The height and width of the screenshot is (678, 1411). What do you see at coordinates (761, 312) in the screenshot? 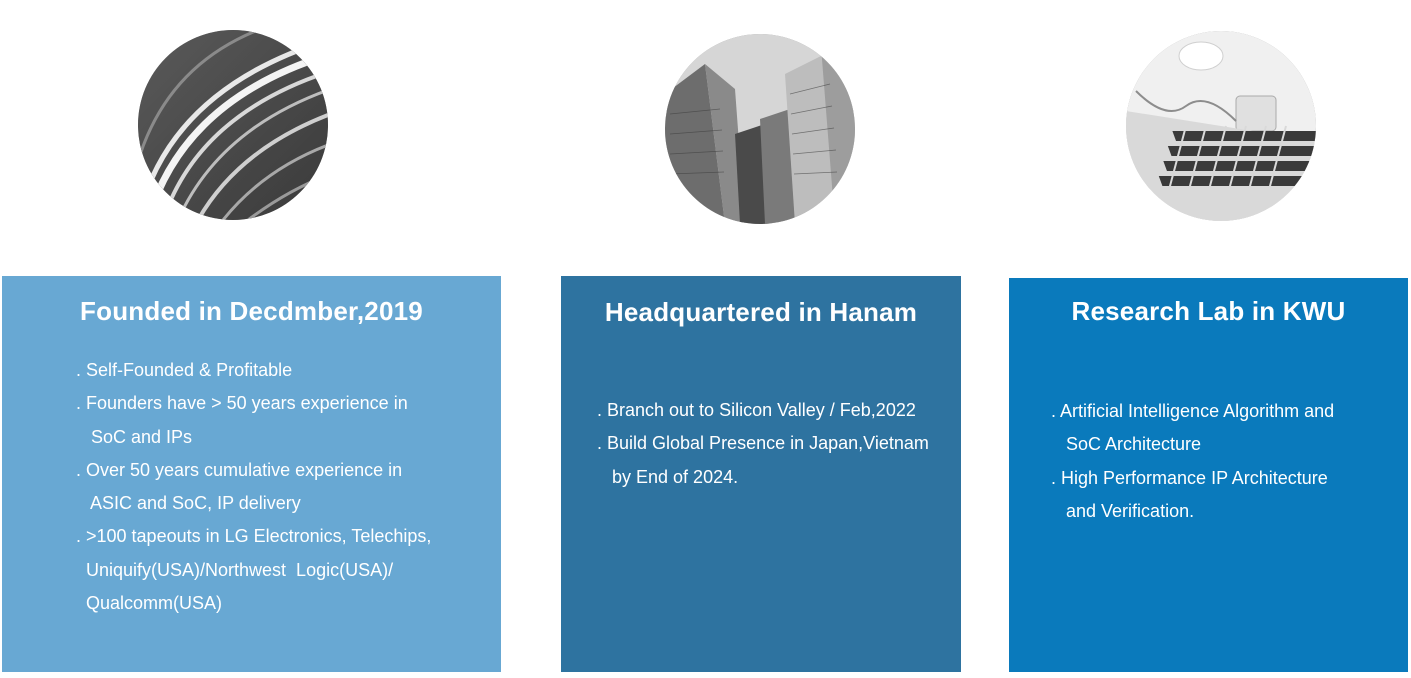
I see `card-title: Headquartered in Hanam` at bounding box center [761, 312].